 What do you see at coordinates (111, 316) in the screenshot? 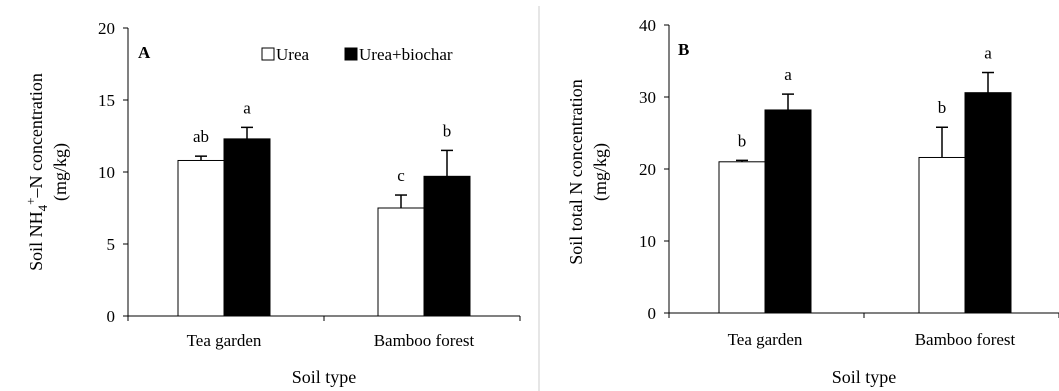
I see `panel-a-y-tick-label: 0` at bounding box center [111, 316].